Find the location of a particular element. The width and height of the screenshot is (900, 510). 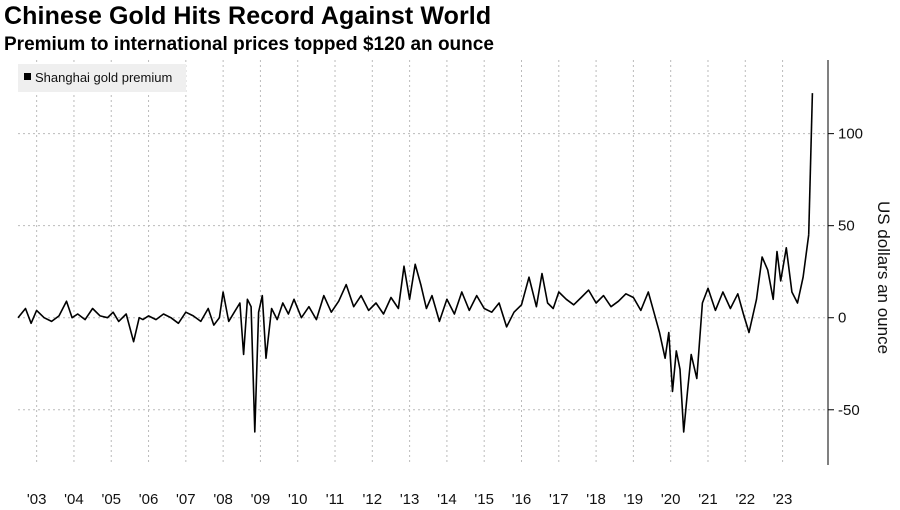

x-tick-label: '16 is located at coordinates (522, 499).